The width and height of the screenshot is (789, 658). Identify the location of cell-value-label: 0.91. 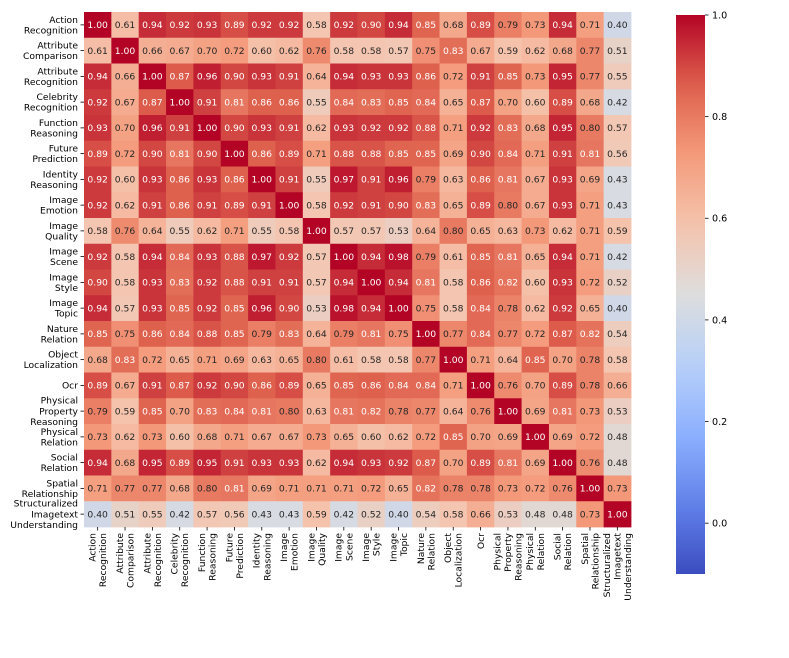
(234, 463).